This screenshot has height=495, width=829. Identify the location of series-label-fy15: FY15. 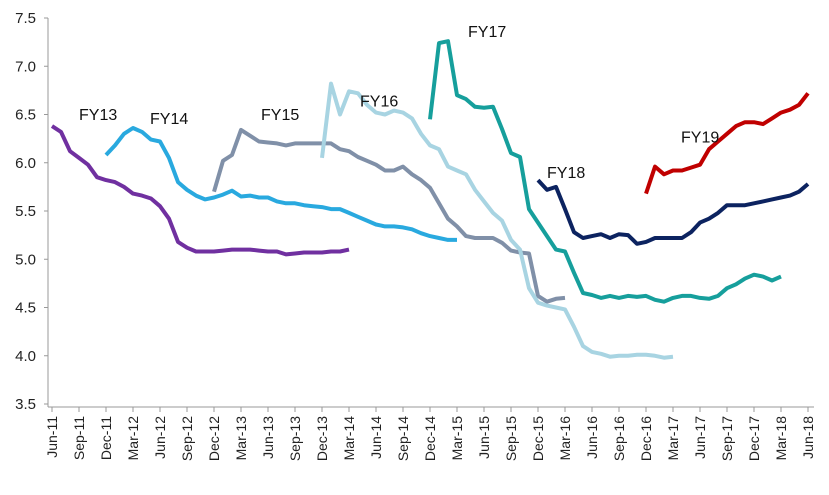
(280, 115).